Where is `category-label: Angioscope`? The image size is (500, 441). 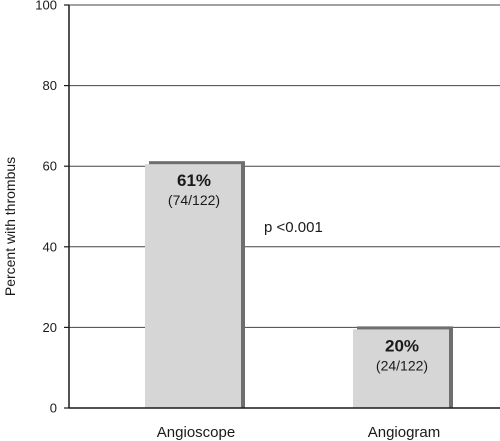
category-label: Angioscope is located at coordinates (196, 432).